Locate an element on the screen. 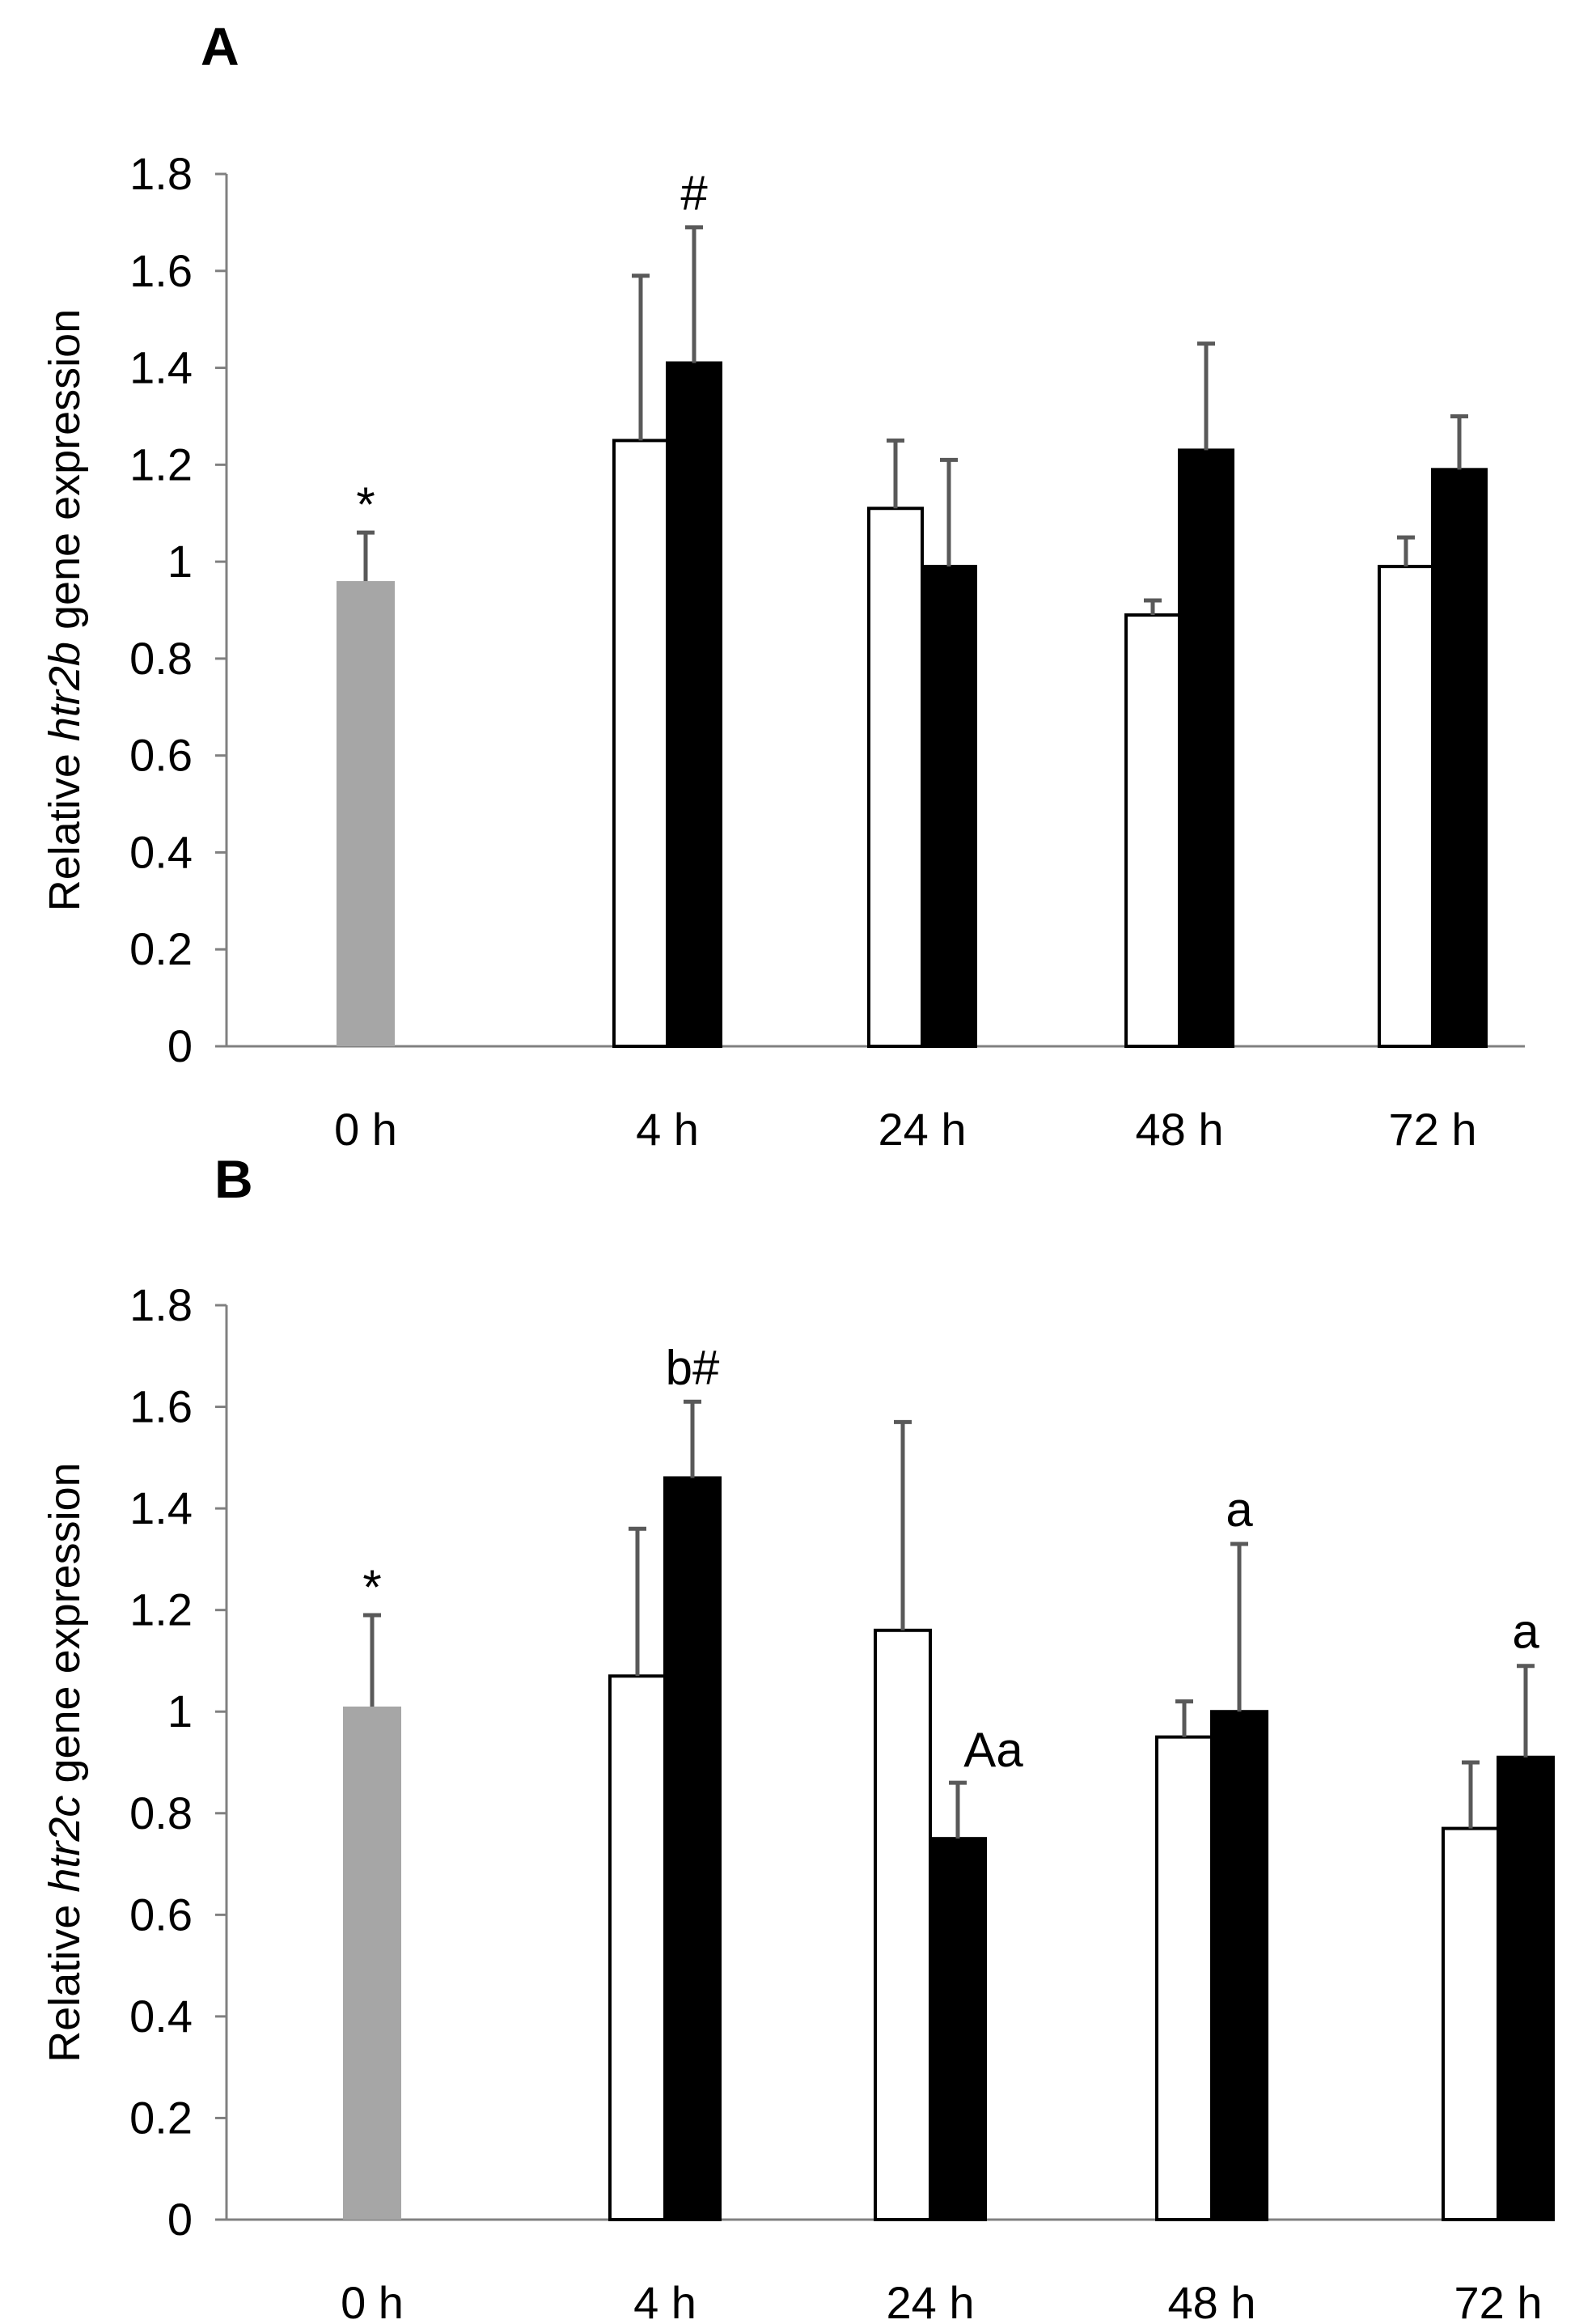  panel-letter: B is located at coordinates (234, 1179).